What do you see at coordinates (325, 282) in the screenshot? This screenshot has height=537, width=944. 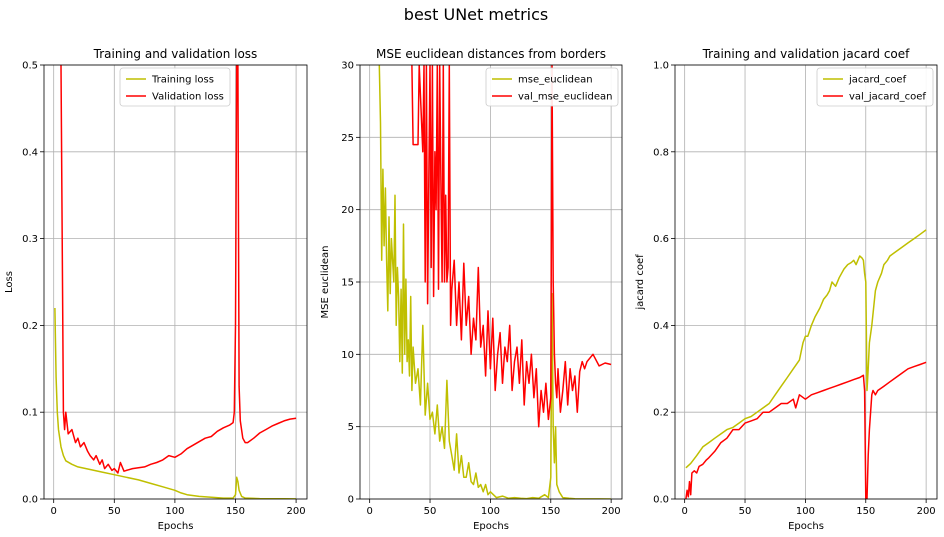 I see `y-axis-label: MSE euclidean` at bounding box center [325, 282].